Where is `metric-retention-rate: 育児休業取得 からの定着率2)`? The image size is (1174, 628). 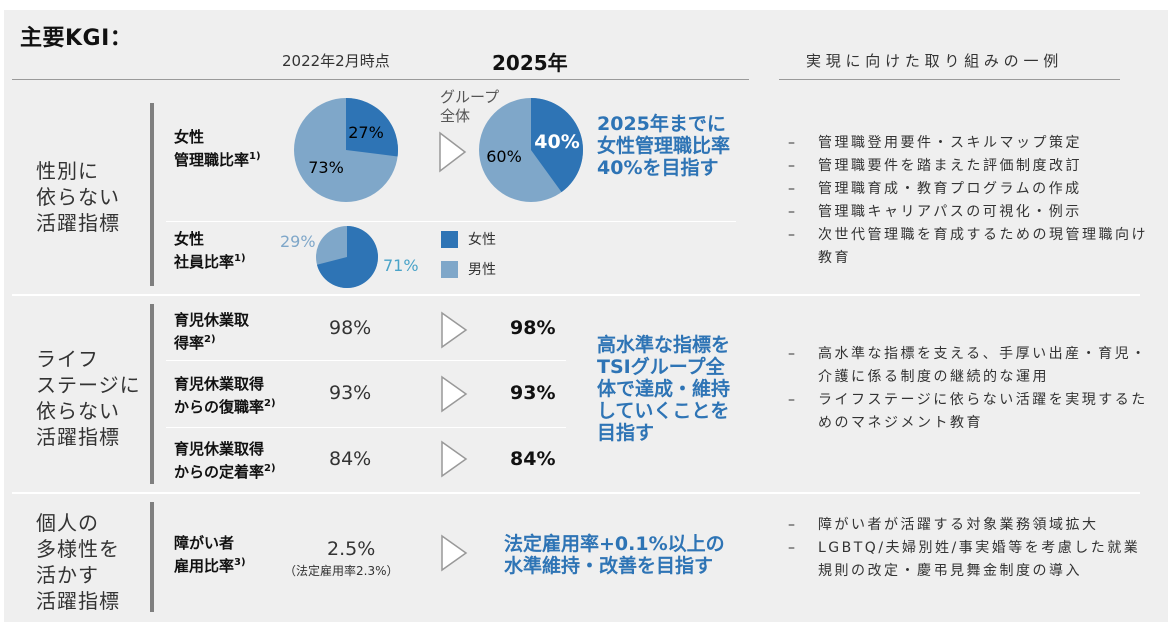
metric-retention-rate: 育児休業取得 からの定着率2) is located at coordinates (225, 460).